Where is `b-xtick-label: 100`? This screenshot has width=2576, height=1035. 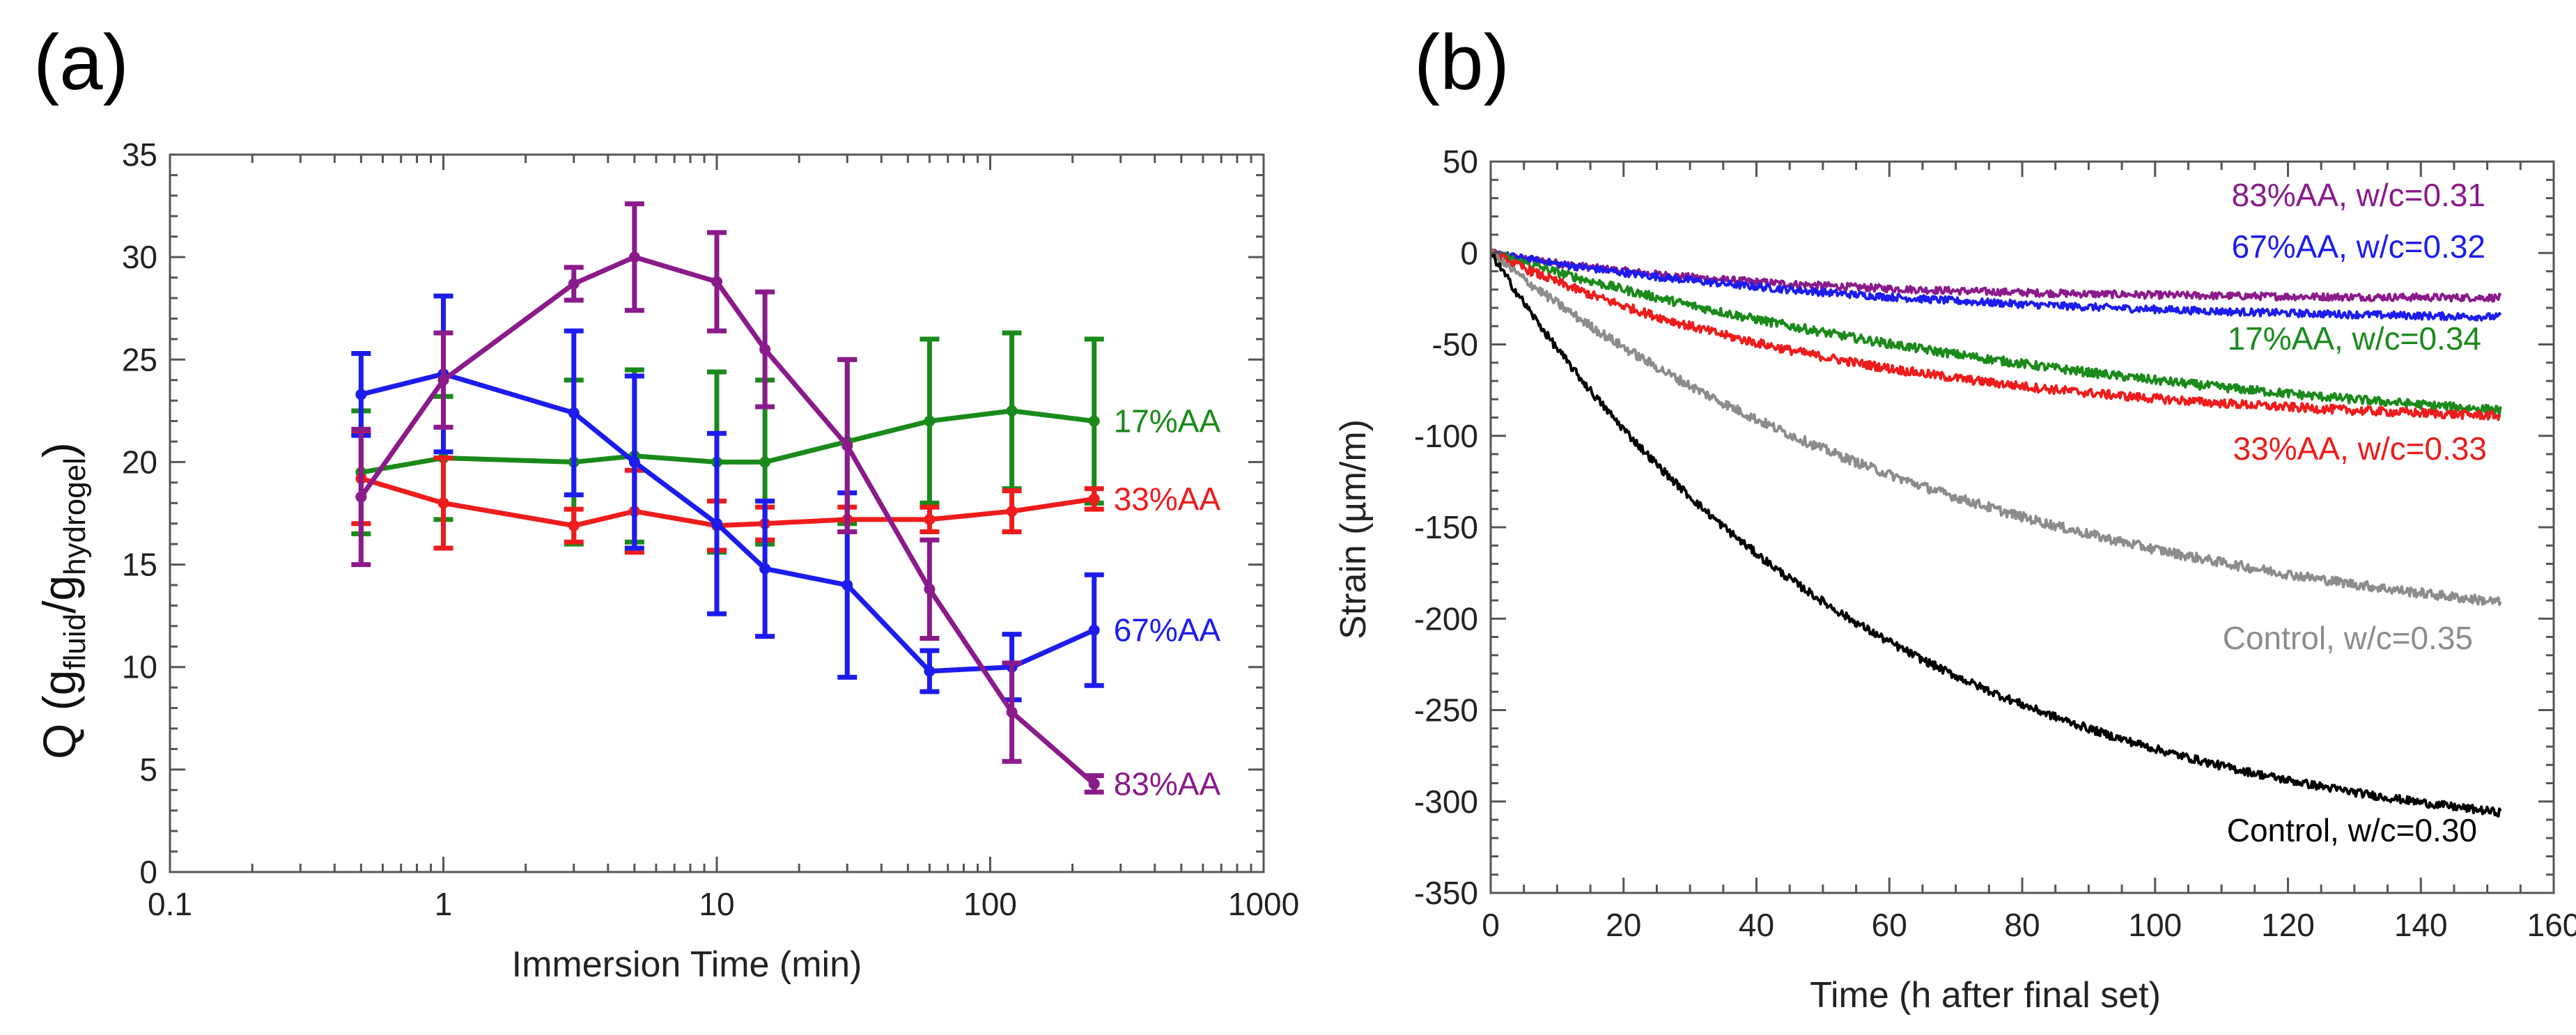 b-xtick-label: 100 is located at coordinates (2155, 925).